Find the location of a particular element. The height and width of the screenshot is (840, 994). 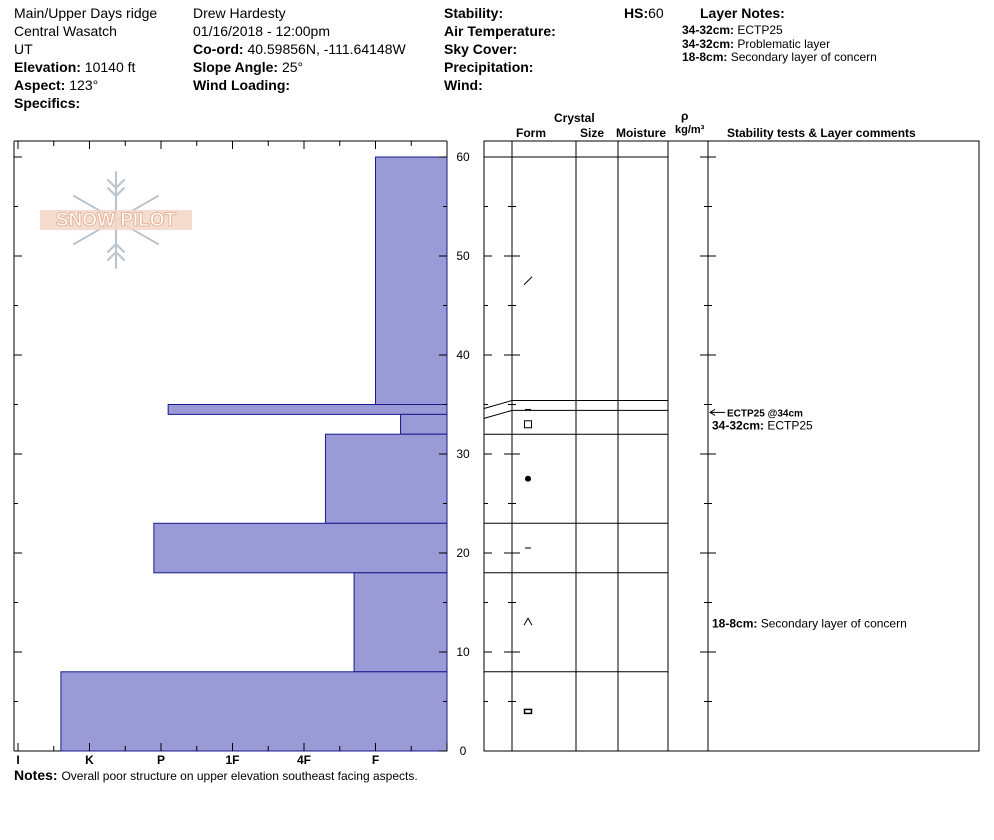

coord-value: 40.59856N, -111.64148W is located at coordinates (326, 49).